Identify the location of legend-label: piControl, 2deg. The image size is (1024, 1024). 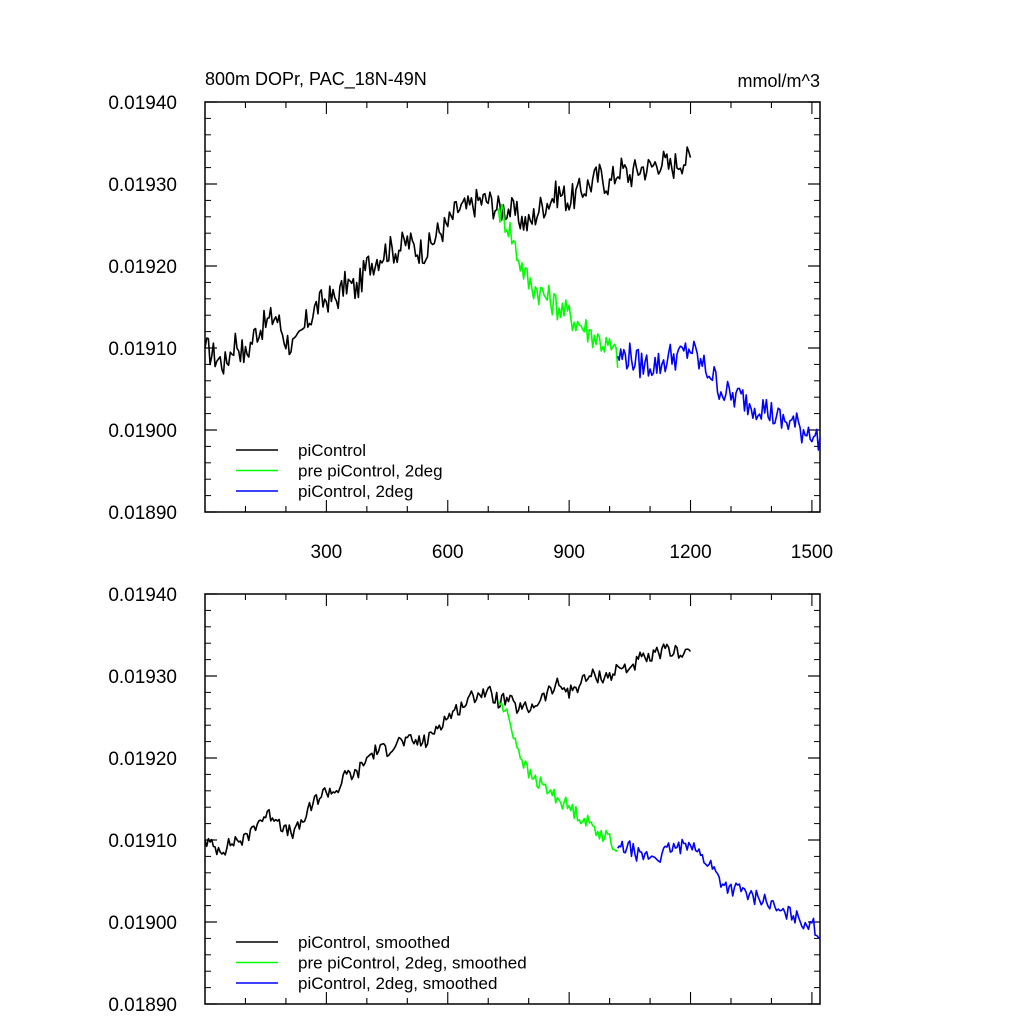
(355, 491).